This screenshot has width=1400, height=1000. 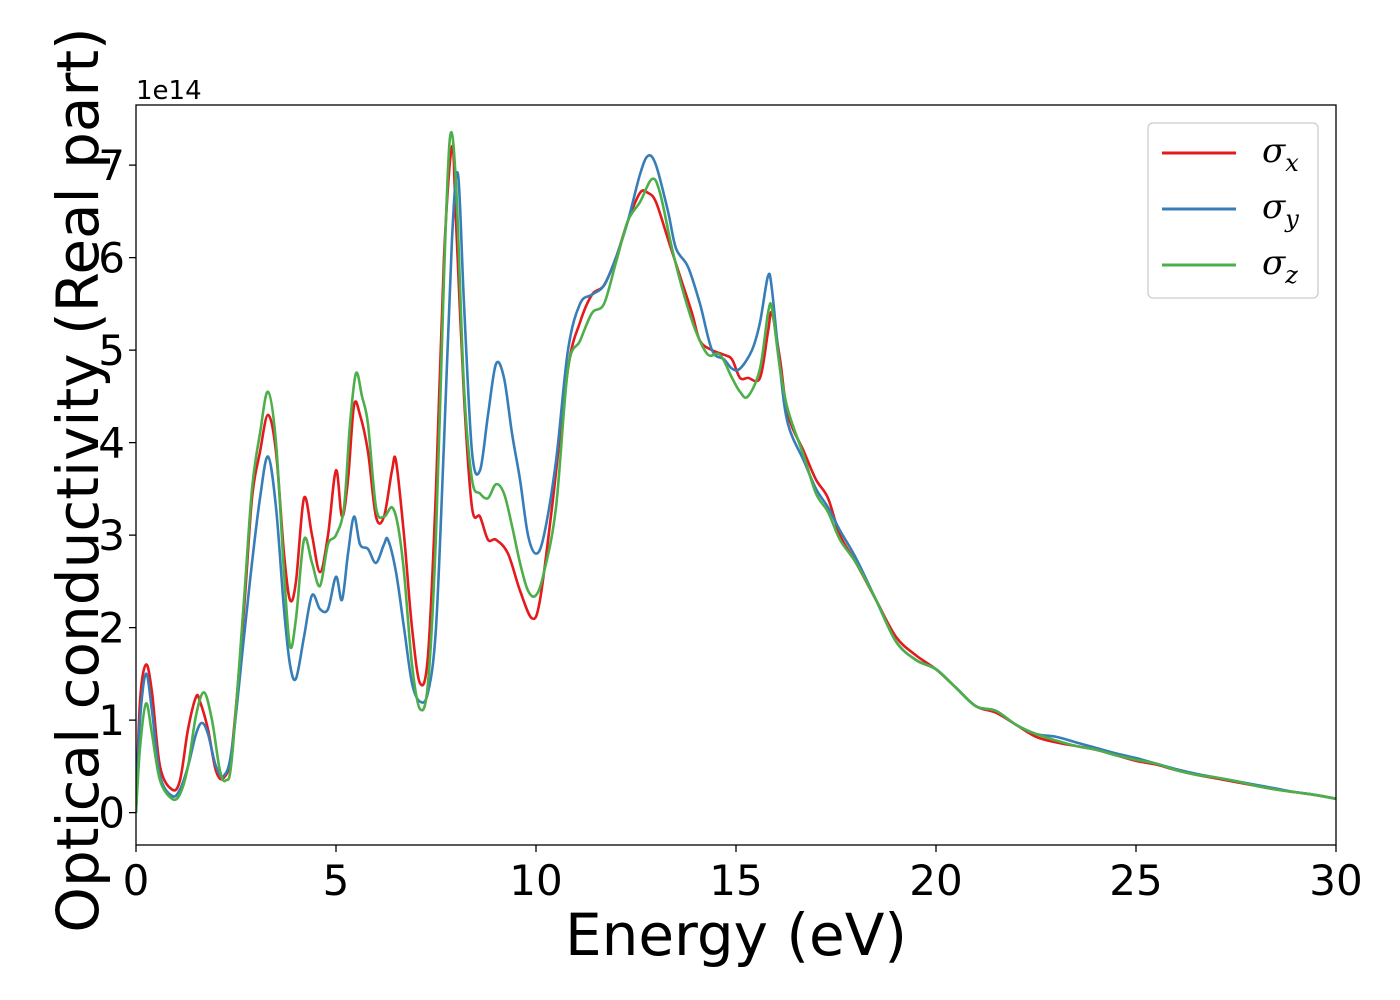 What do you see at coordinates (1280, 266) in the screenshot?
I see `legend-label-z: σz` at bounding box center [1280, 266].